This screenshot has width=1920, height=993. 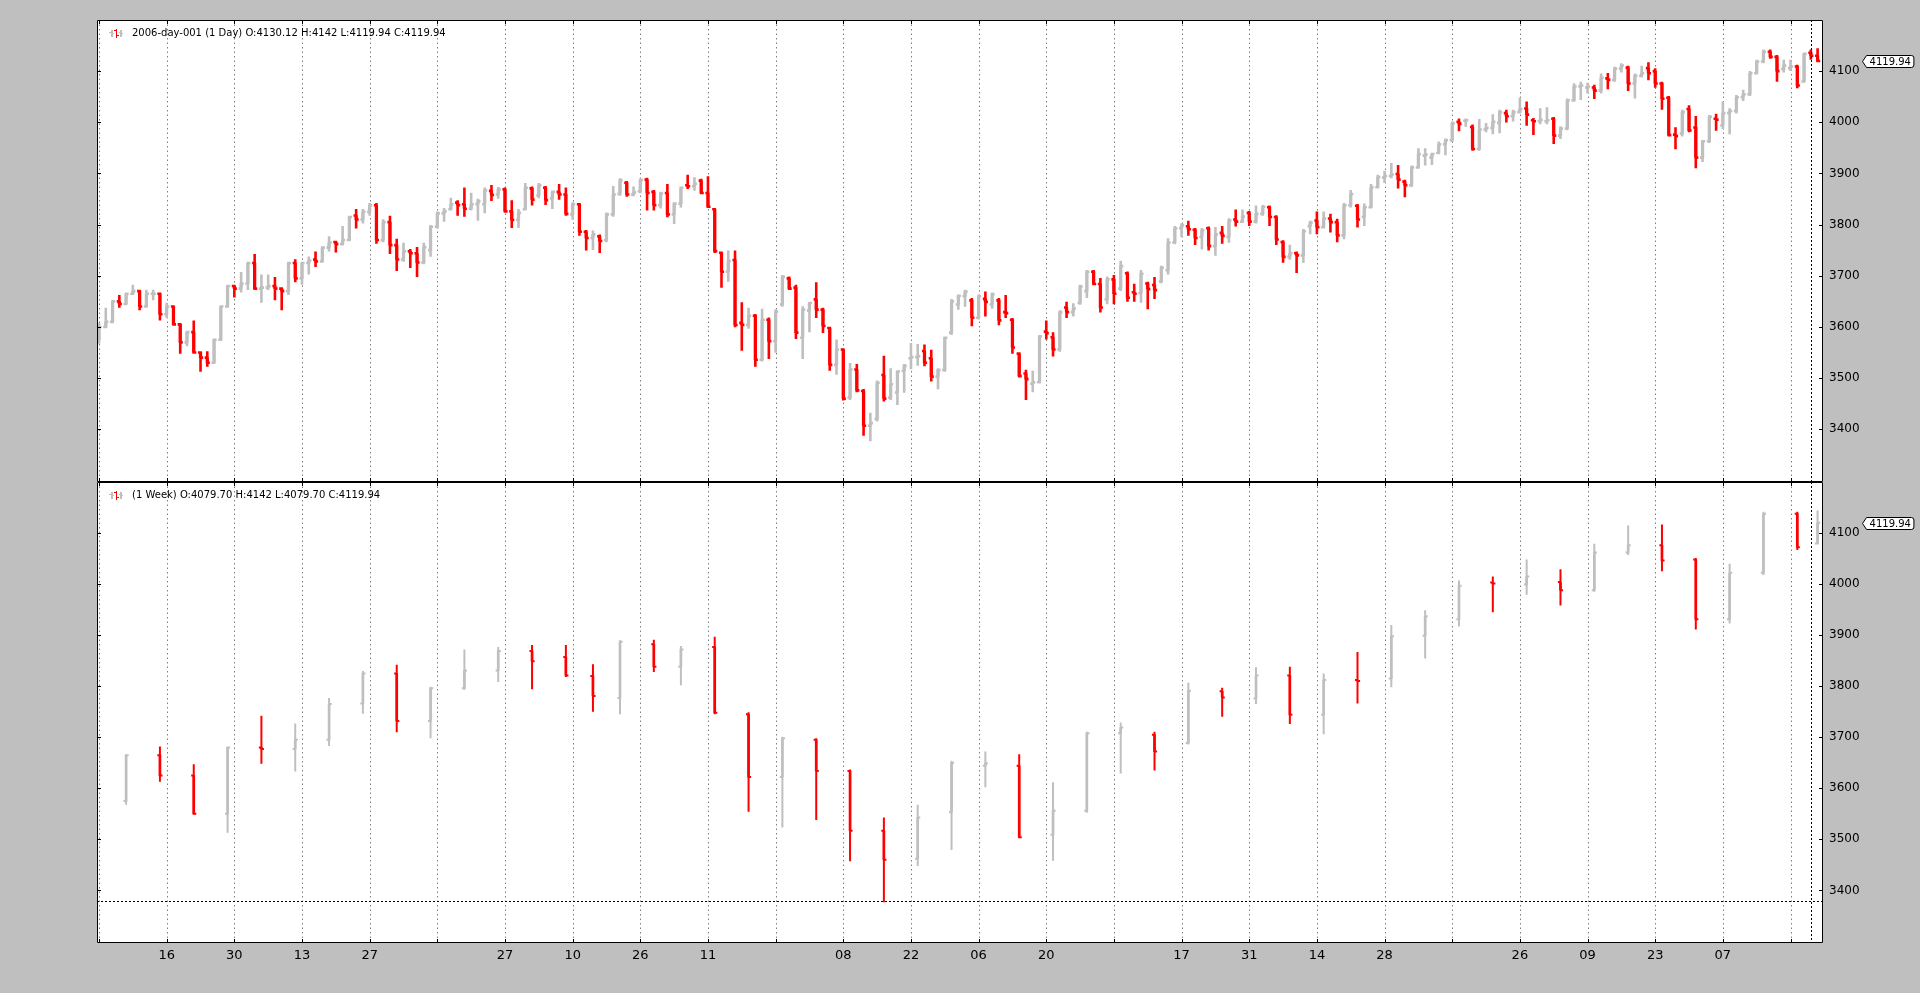 What do you see at coordinates (256, 494) in the screenshot?
I see `legend-label: (1 Week) O:4079.70 H:4142 L:4079.70 C:4119.94` at bounding box center [256, 494].